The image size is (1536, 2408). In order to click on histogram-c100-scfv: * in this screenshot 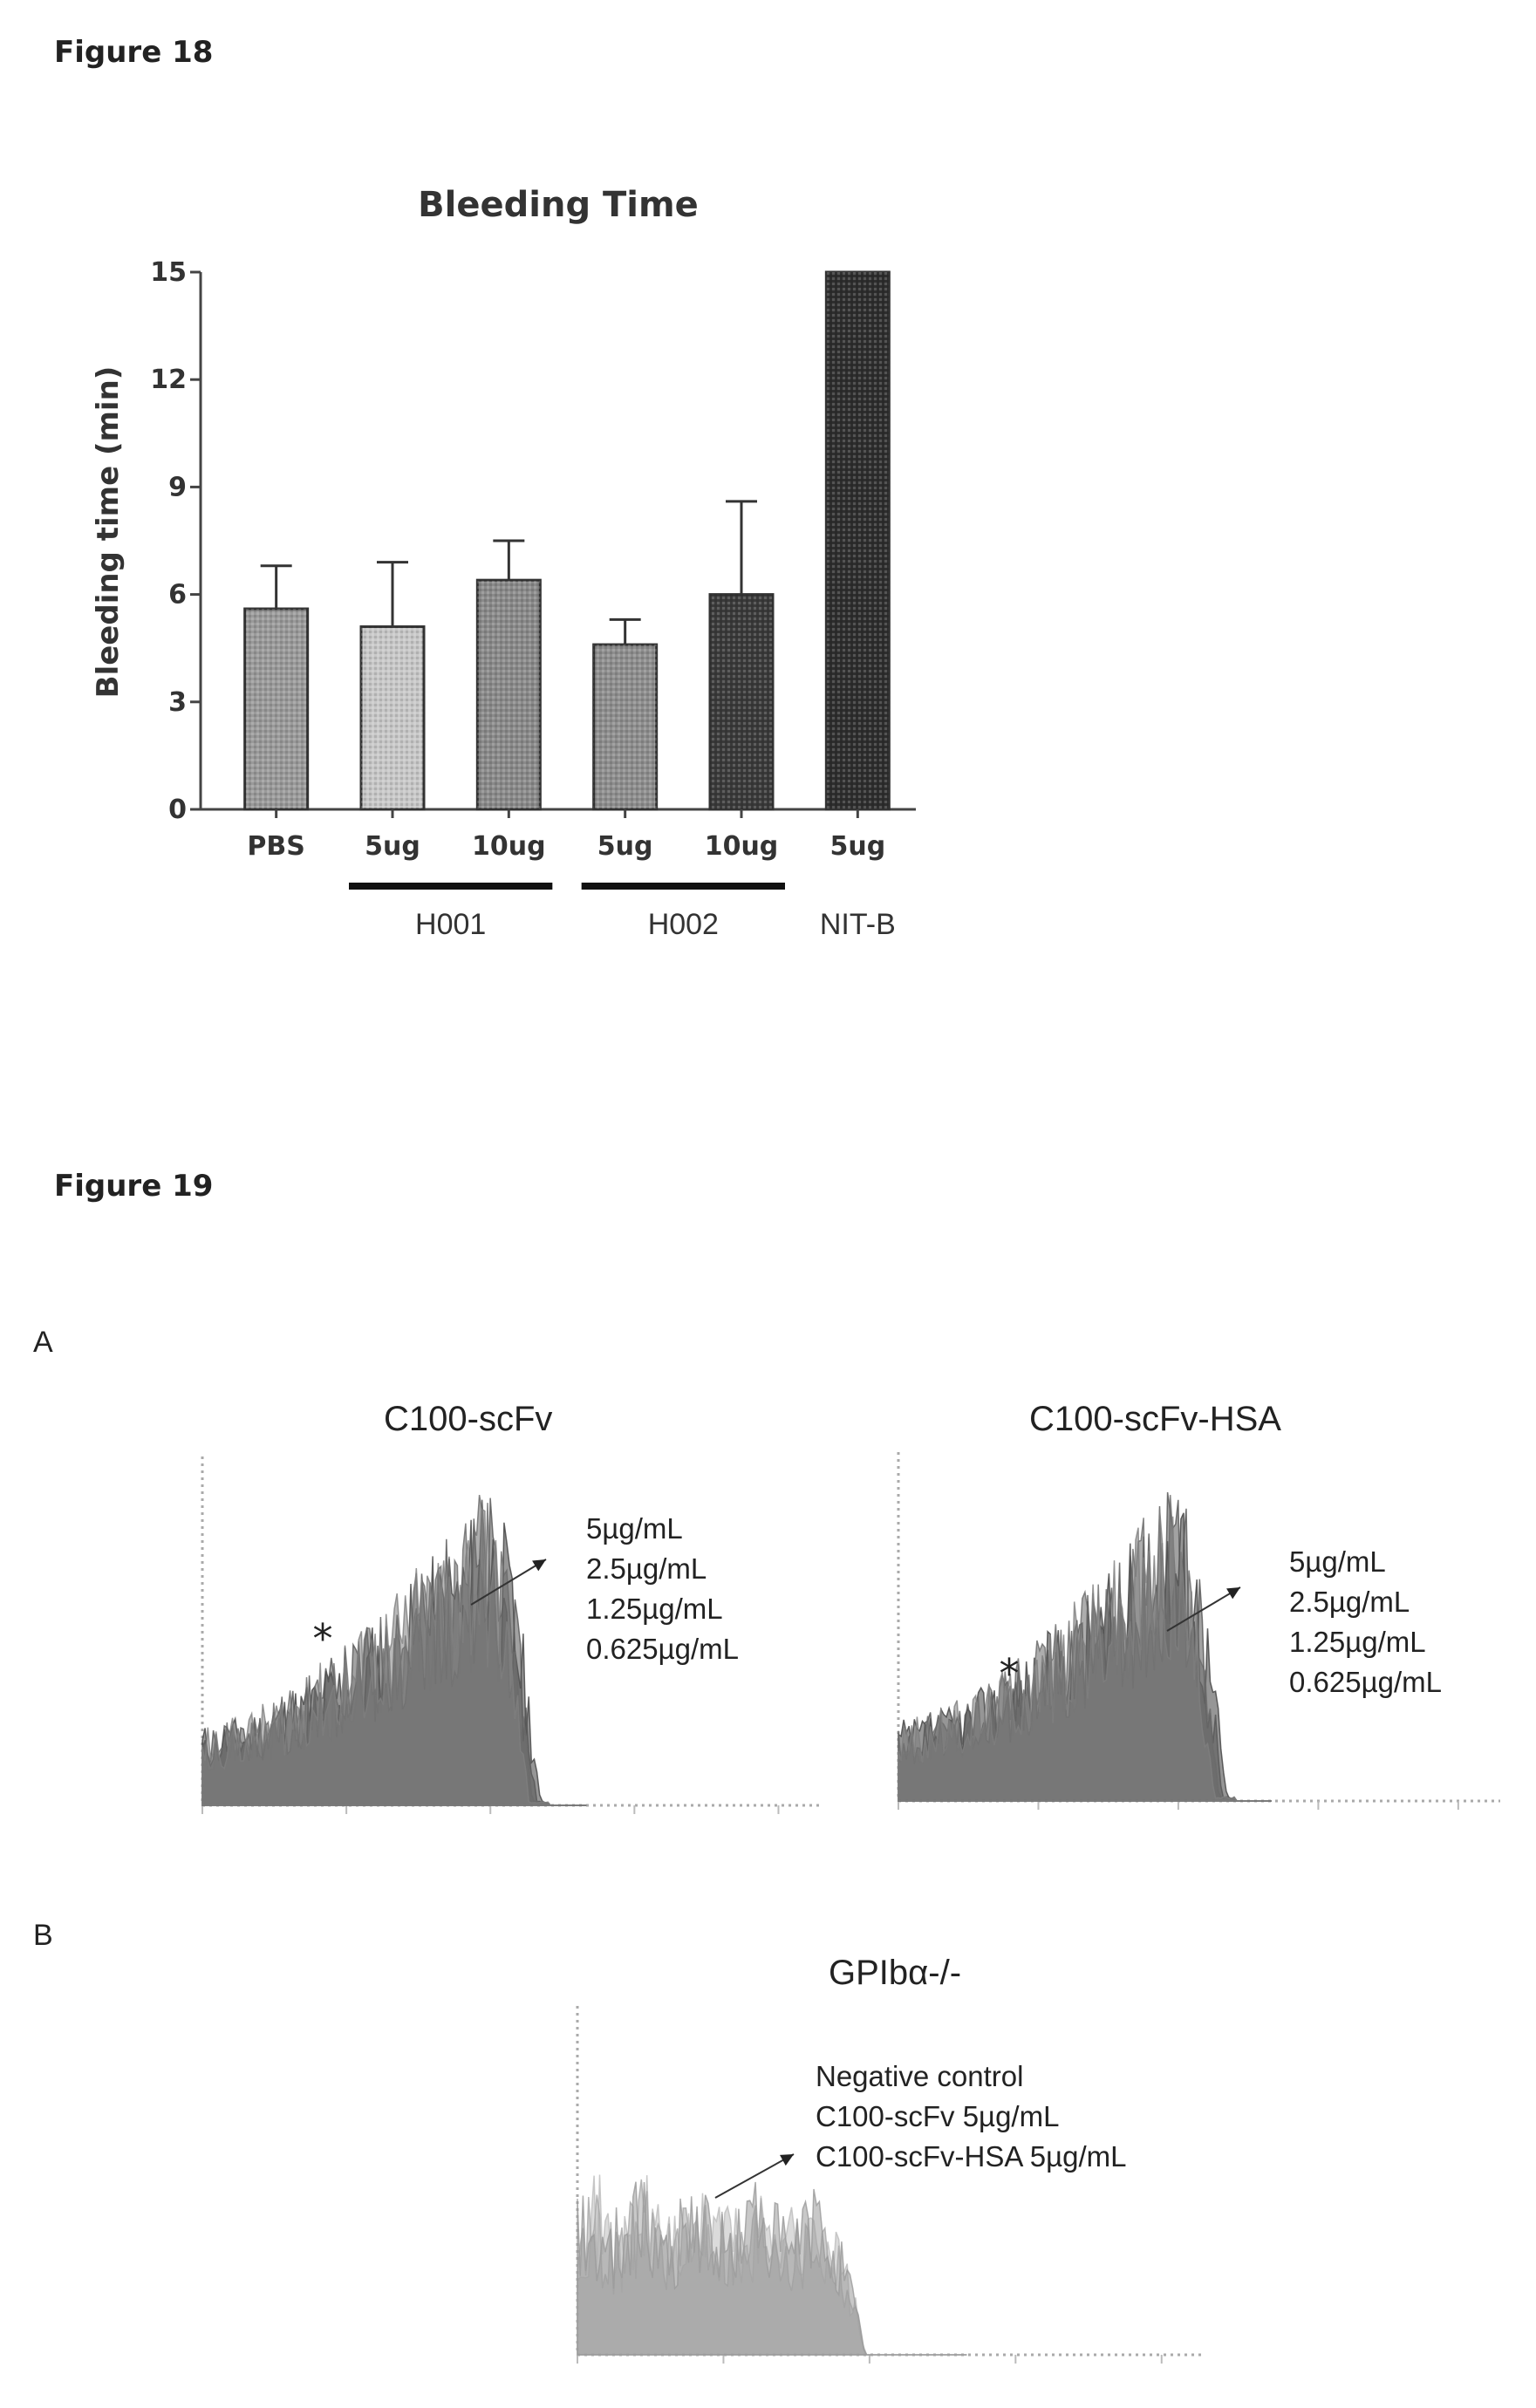, I will do `click(511, 1635)`.